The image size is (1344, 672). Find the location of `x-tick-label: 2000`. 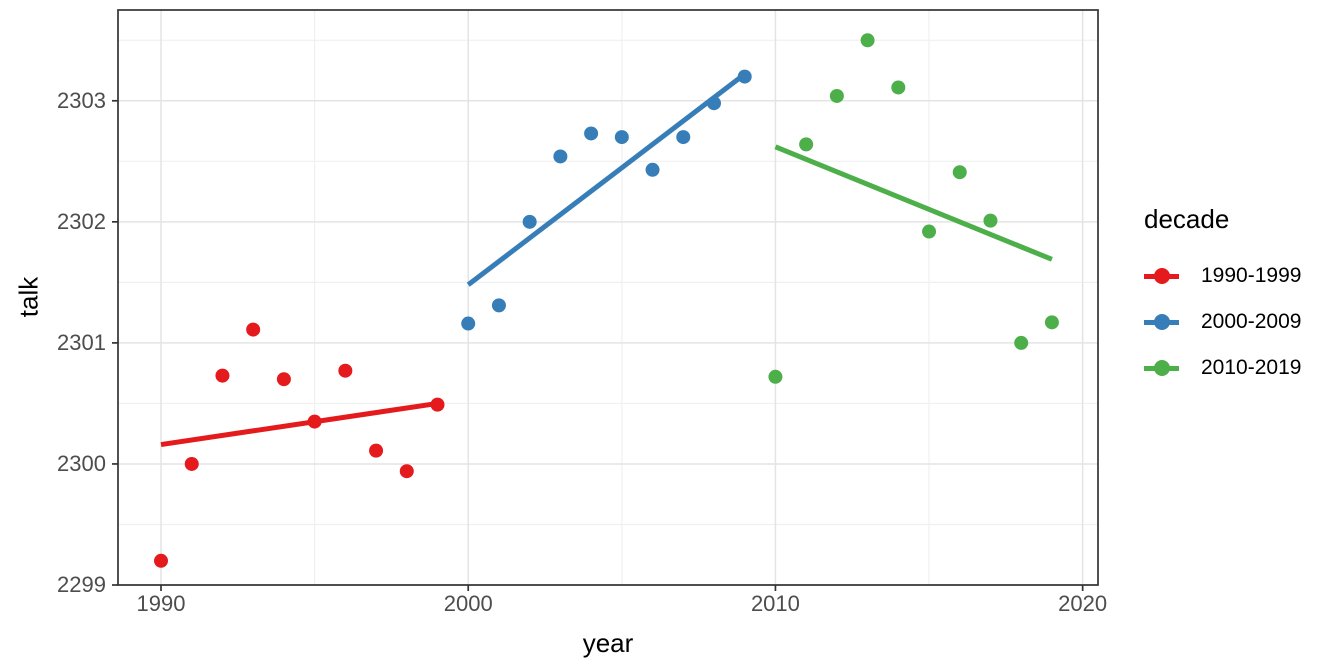

x-tick-label: 2000 is located at coordinates (468, 603).